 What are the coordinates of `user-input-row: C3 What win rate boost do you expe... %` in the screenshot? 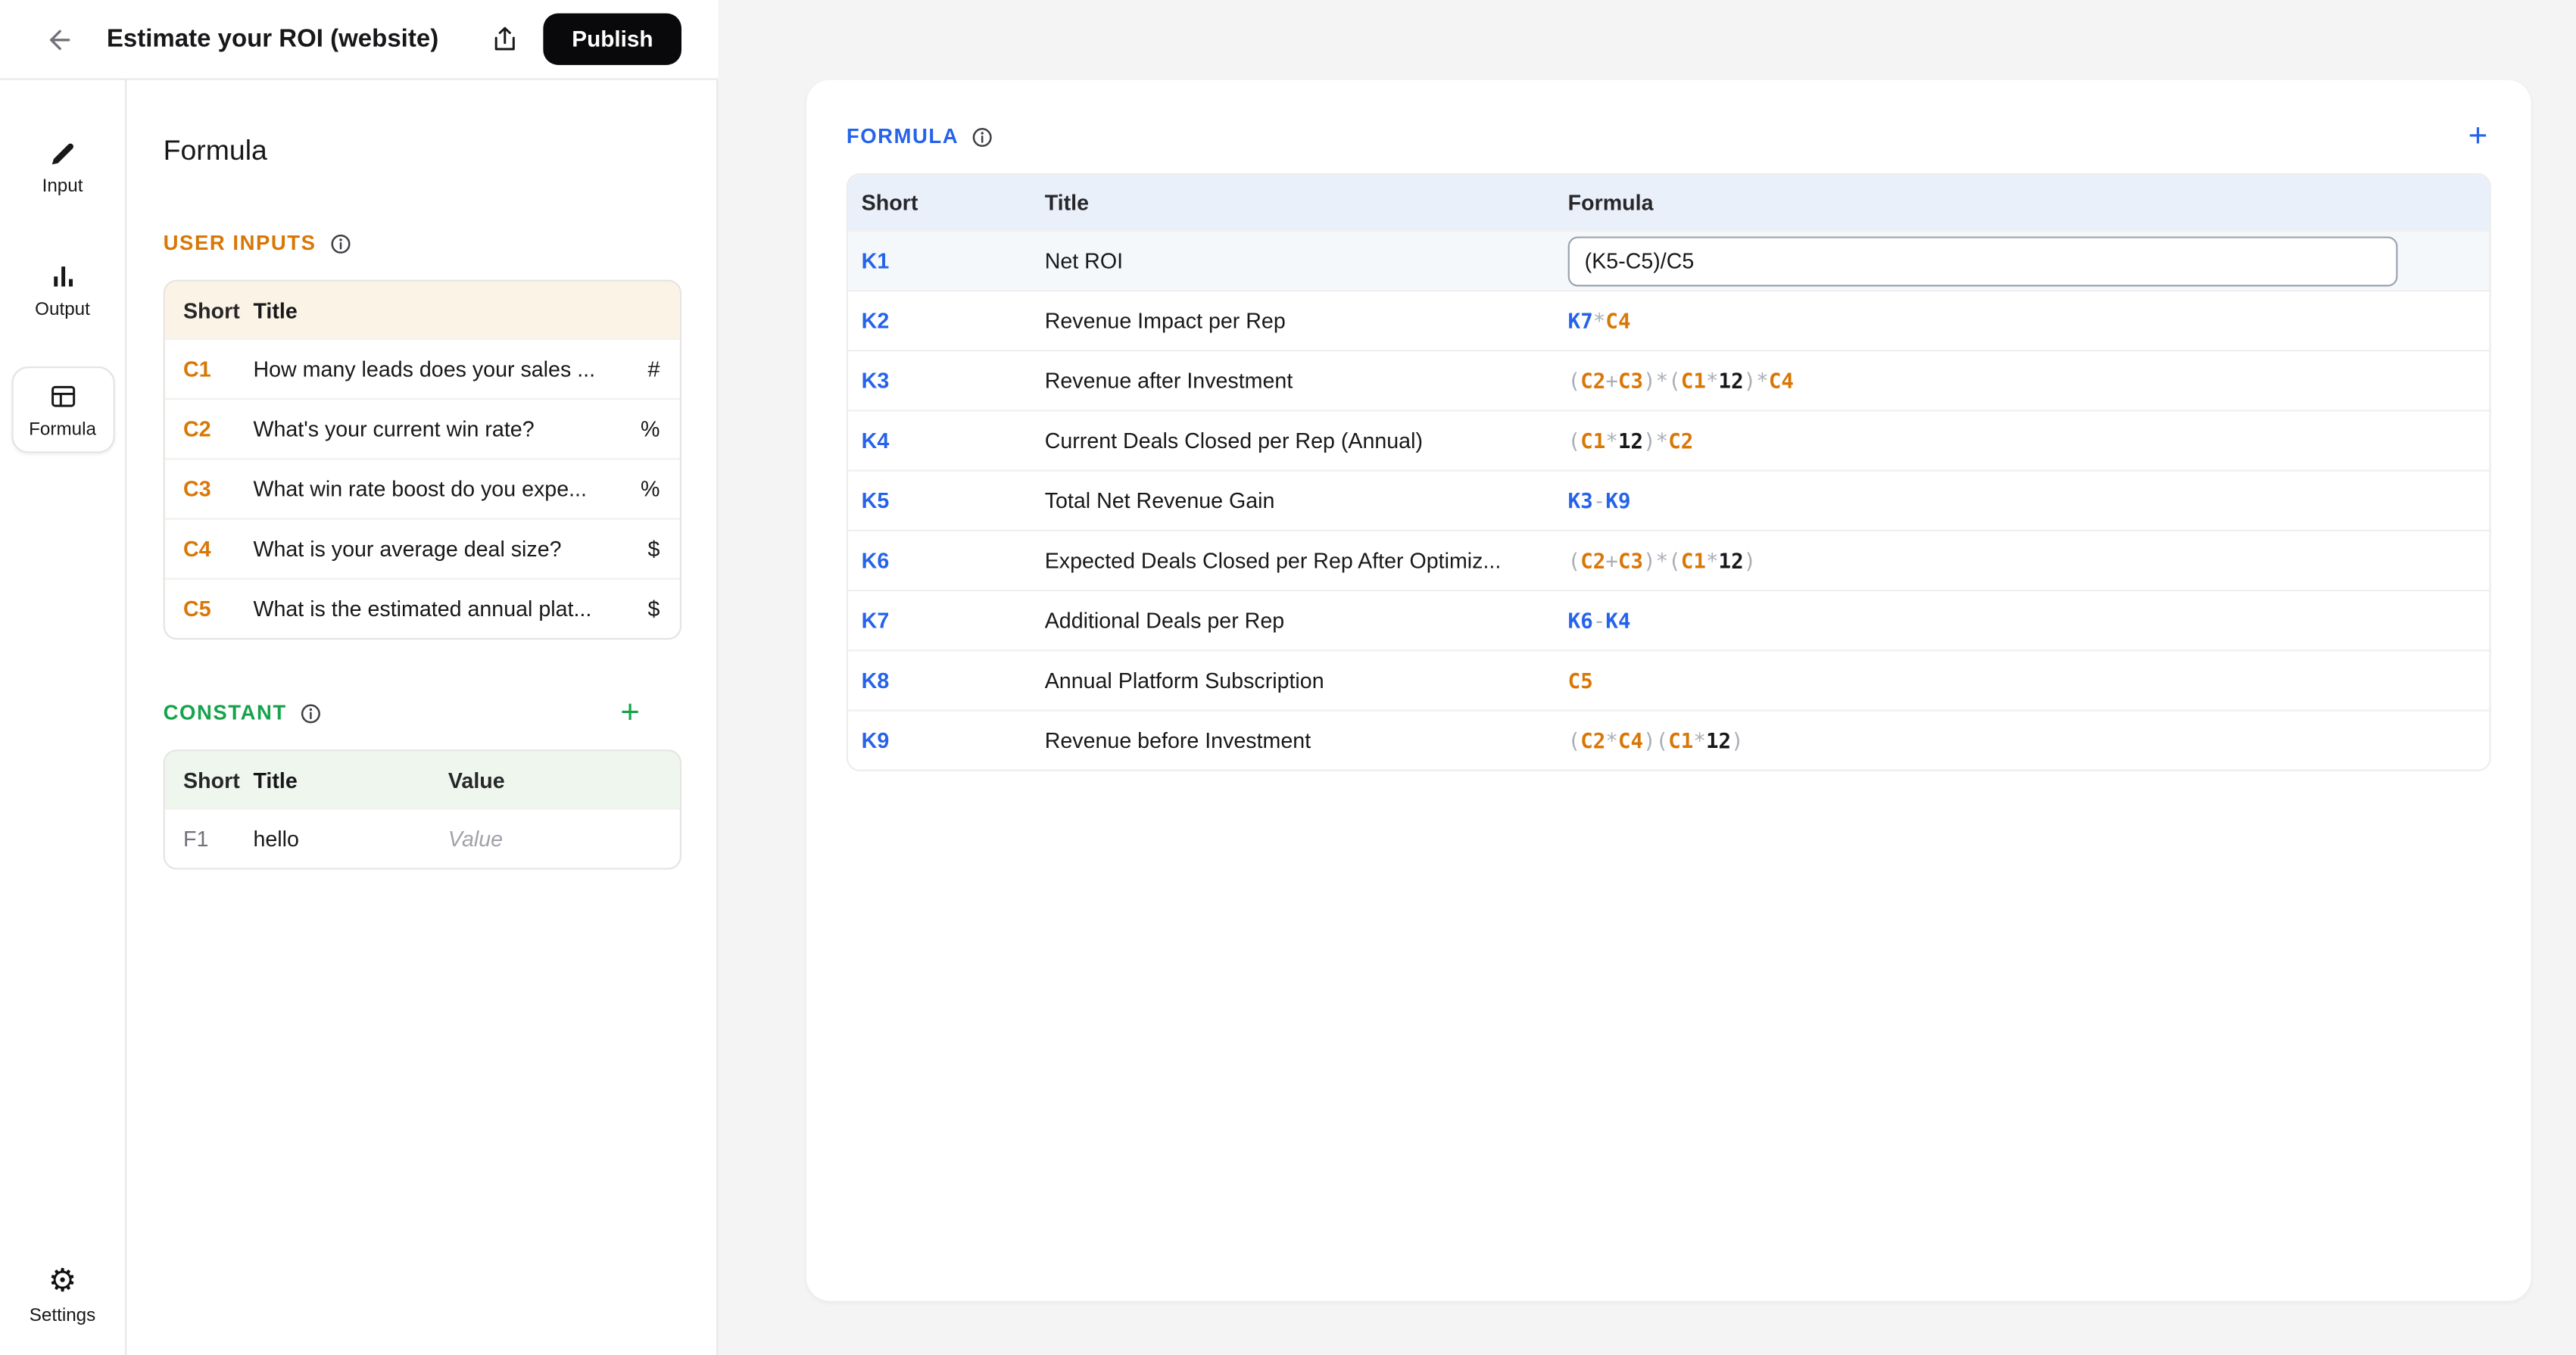 It's located at (422, 488).